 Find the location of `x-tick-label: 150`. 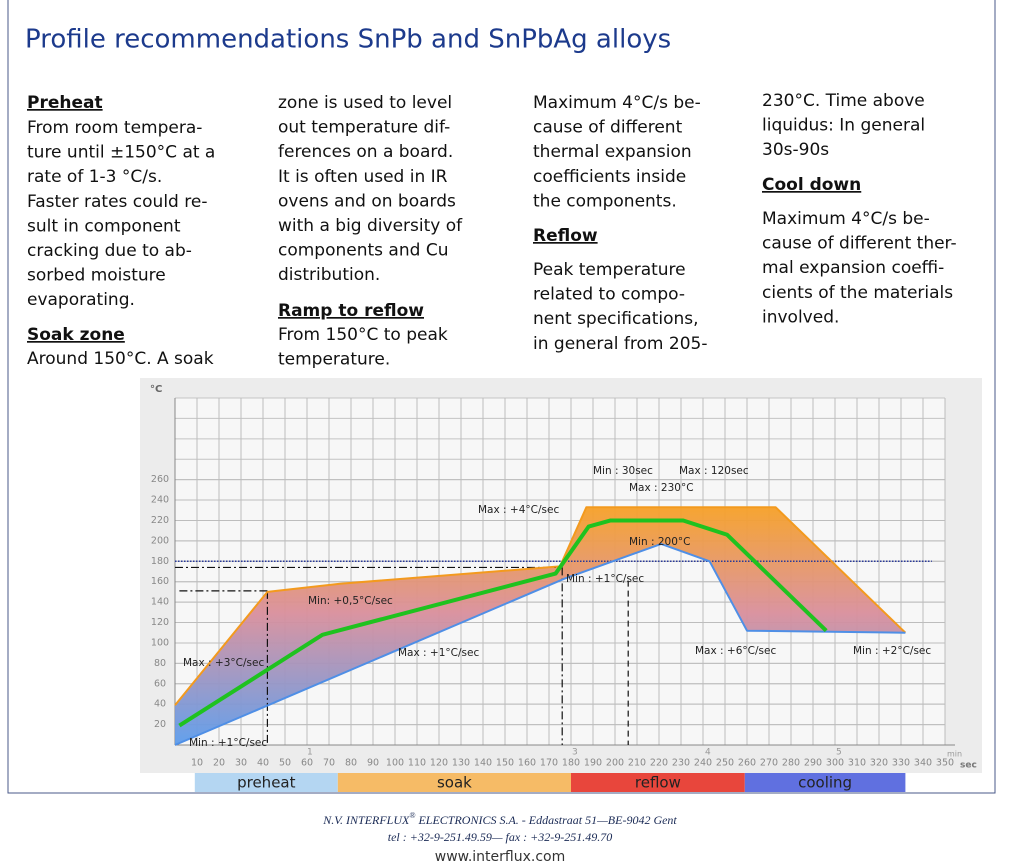

x-tick-label: 150 is located at coordinates (505, 763).